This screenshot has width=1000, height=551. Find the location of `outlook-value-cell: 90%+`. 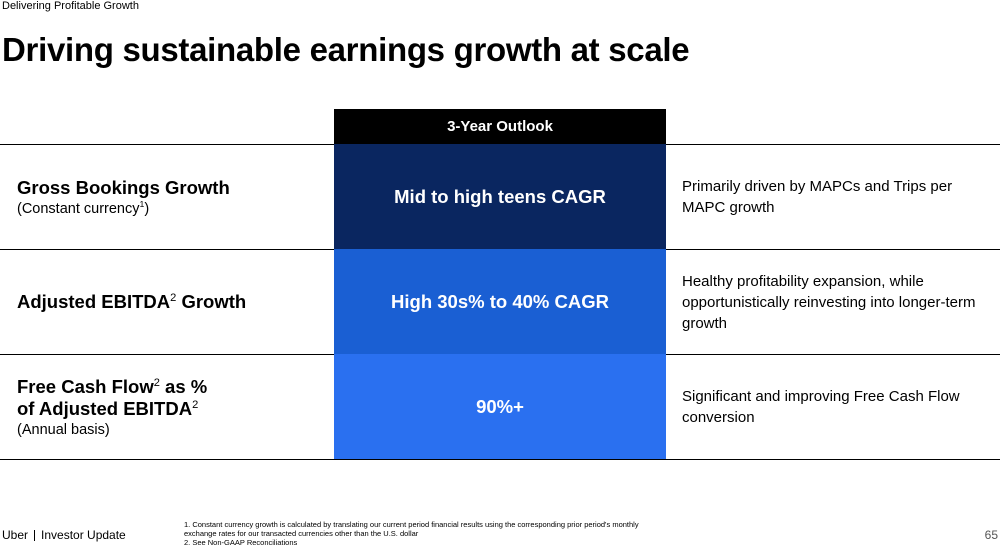

outlook-value-cell: 90%+ is located at coordinates (500, 406).